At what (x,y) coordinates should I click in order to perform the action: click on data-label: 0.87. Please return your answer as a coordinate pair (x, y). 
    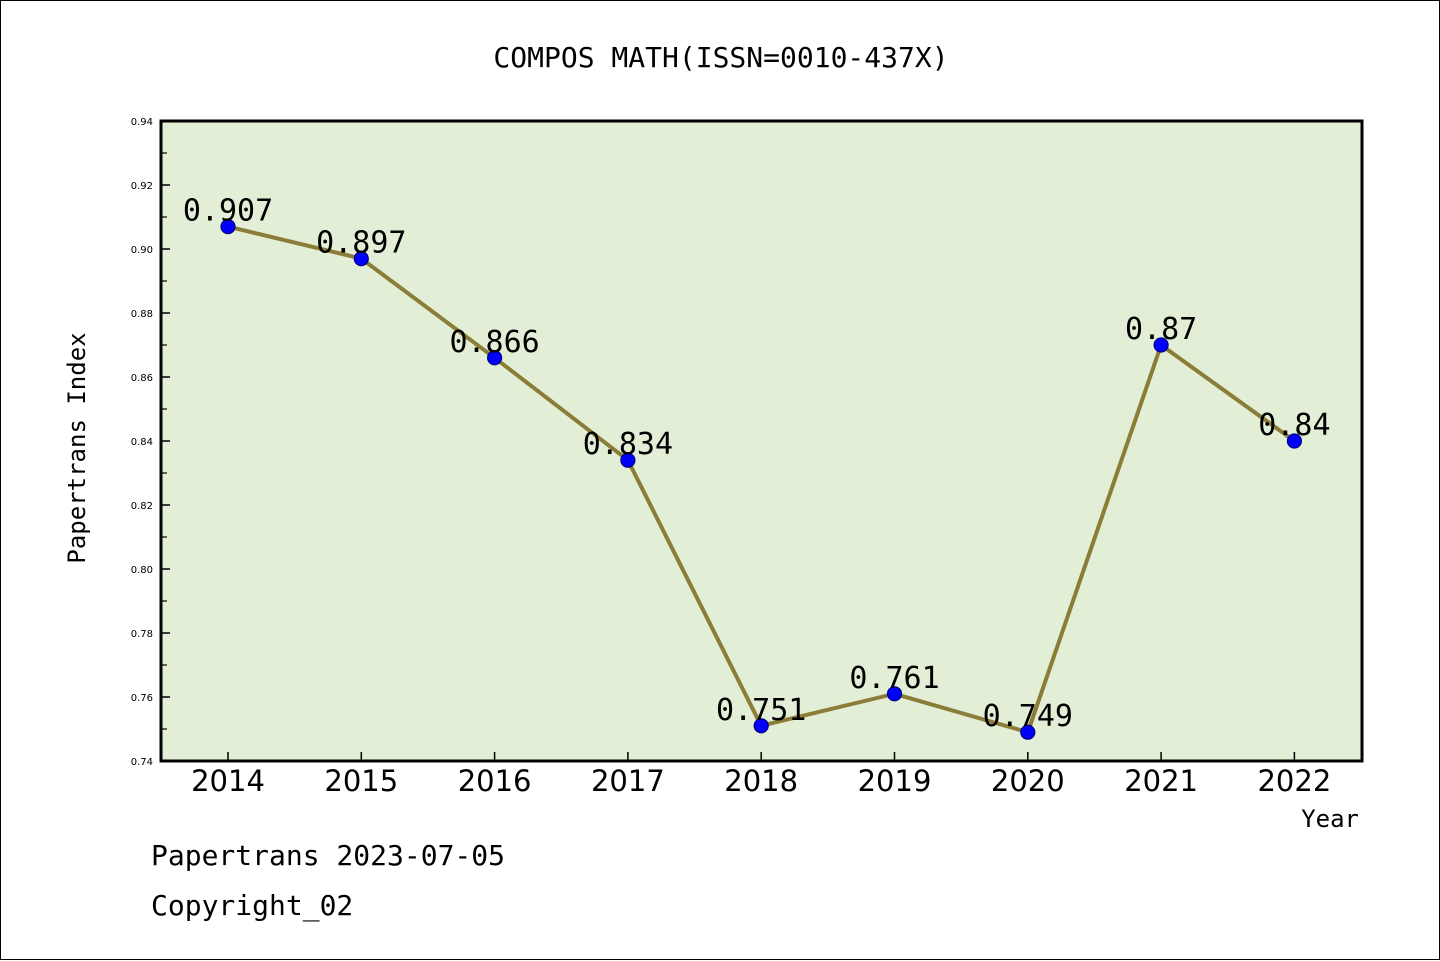
    Looking at the image, I should click on (1161, 329).